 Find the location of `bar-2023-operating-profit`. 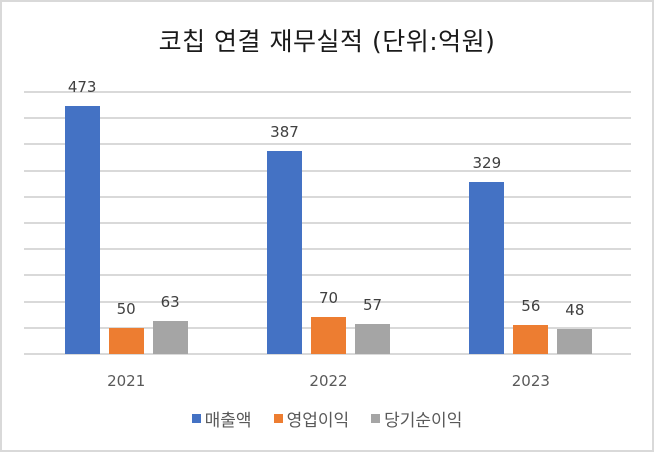

bar-2023-operating-profit is located at coordinates (531, 339).